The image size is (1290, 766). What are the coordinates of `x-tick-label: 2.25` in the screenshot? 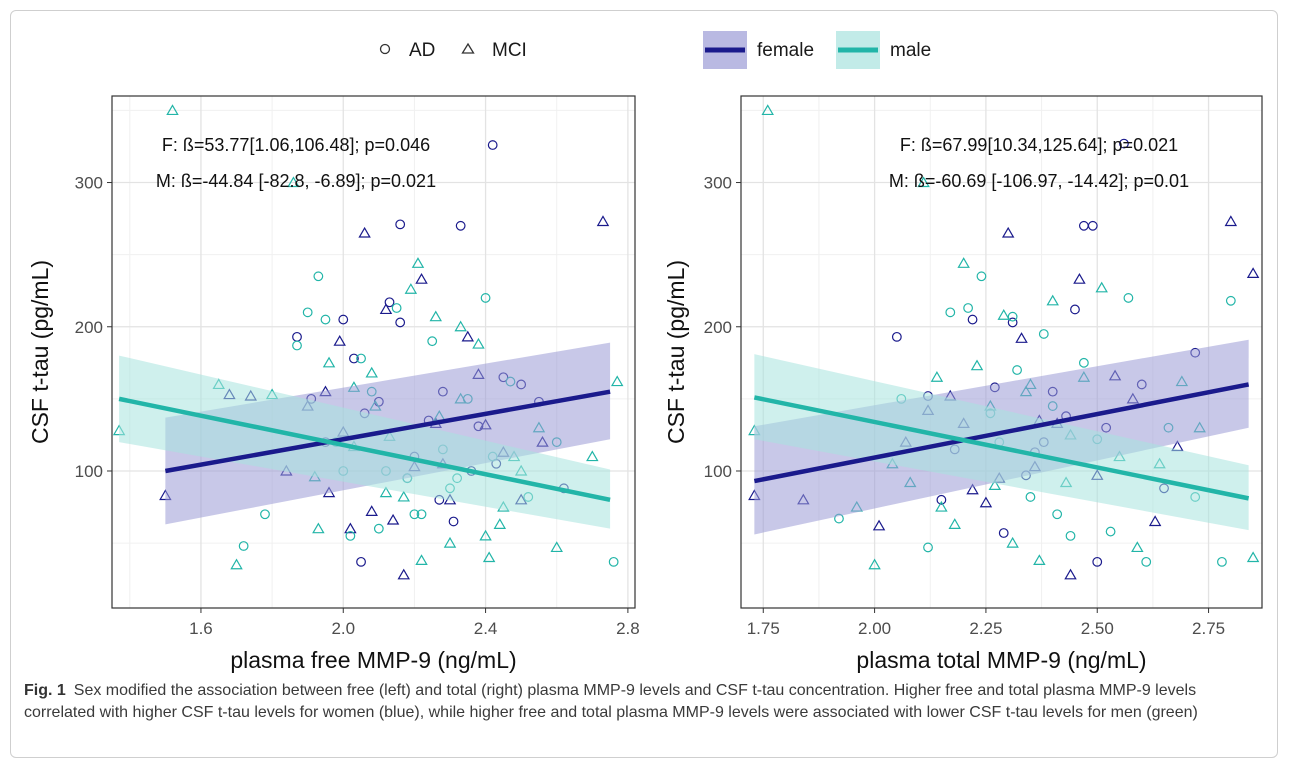 It's located at (985, 628).